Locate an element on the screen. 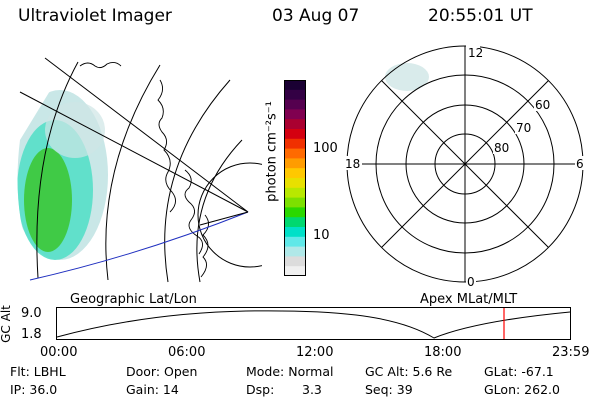 Image resolution: width=600 pixels, height=400 pixels. mlat-label-80: 80 is located at coordinates (501, 148).